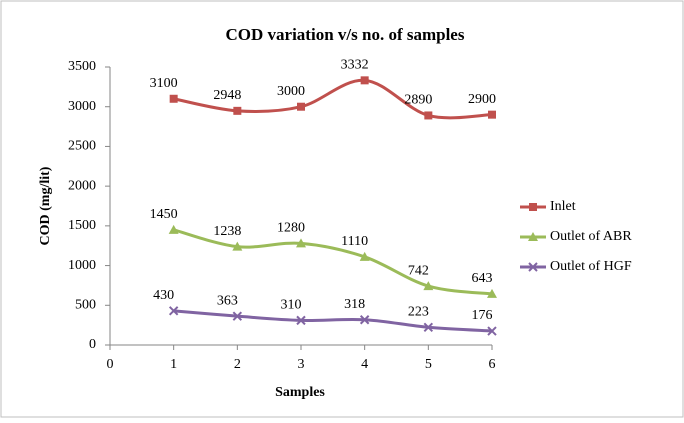 Image resolution: width=684 pixels, height=423 pixels. Describe the element at coordinates (291, 228) in the screenshot. I see `data-label: 1280` at that location.